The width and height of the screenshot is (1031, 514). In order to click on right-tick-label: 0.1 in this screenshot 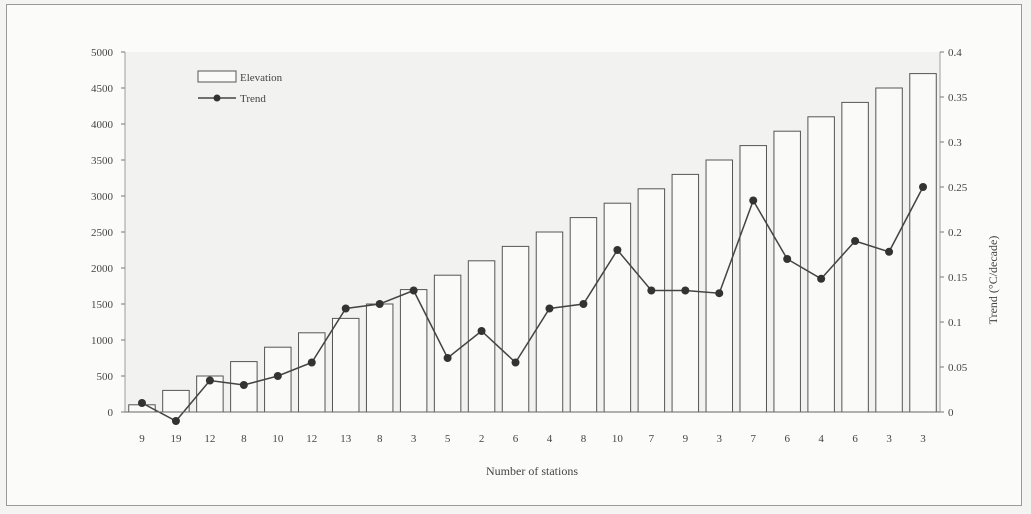, I will do `click(955, 323)`.